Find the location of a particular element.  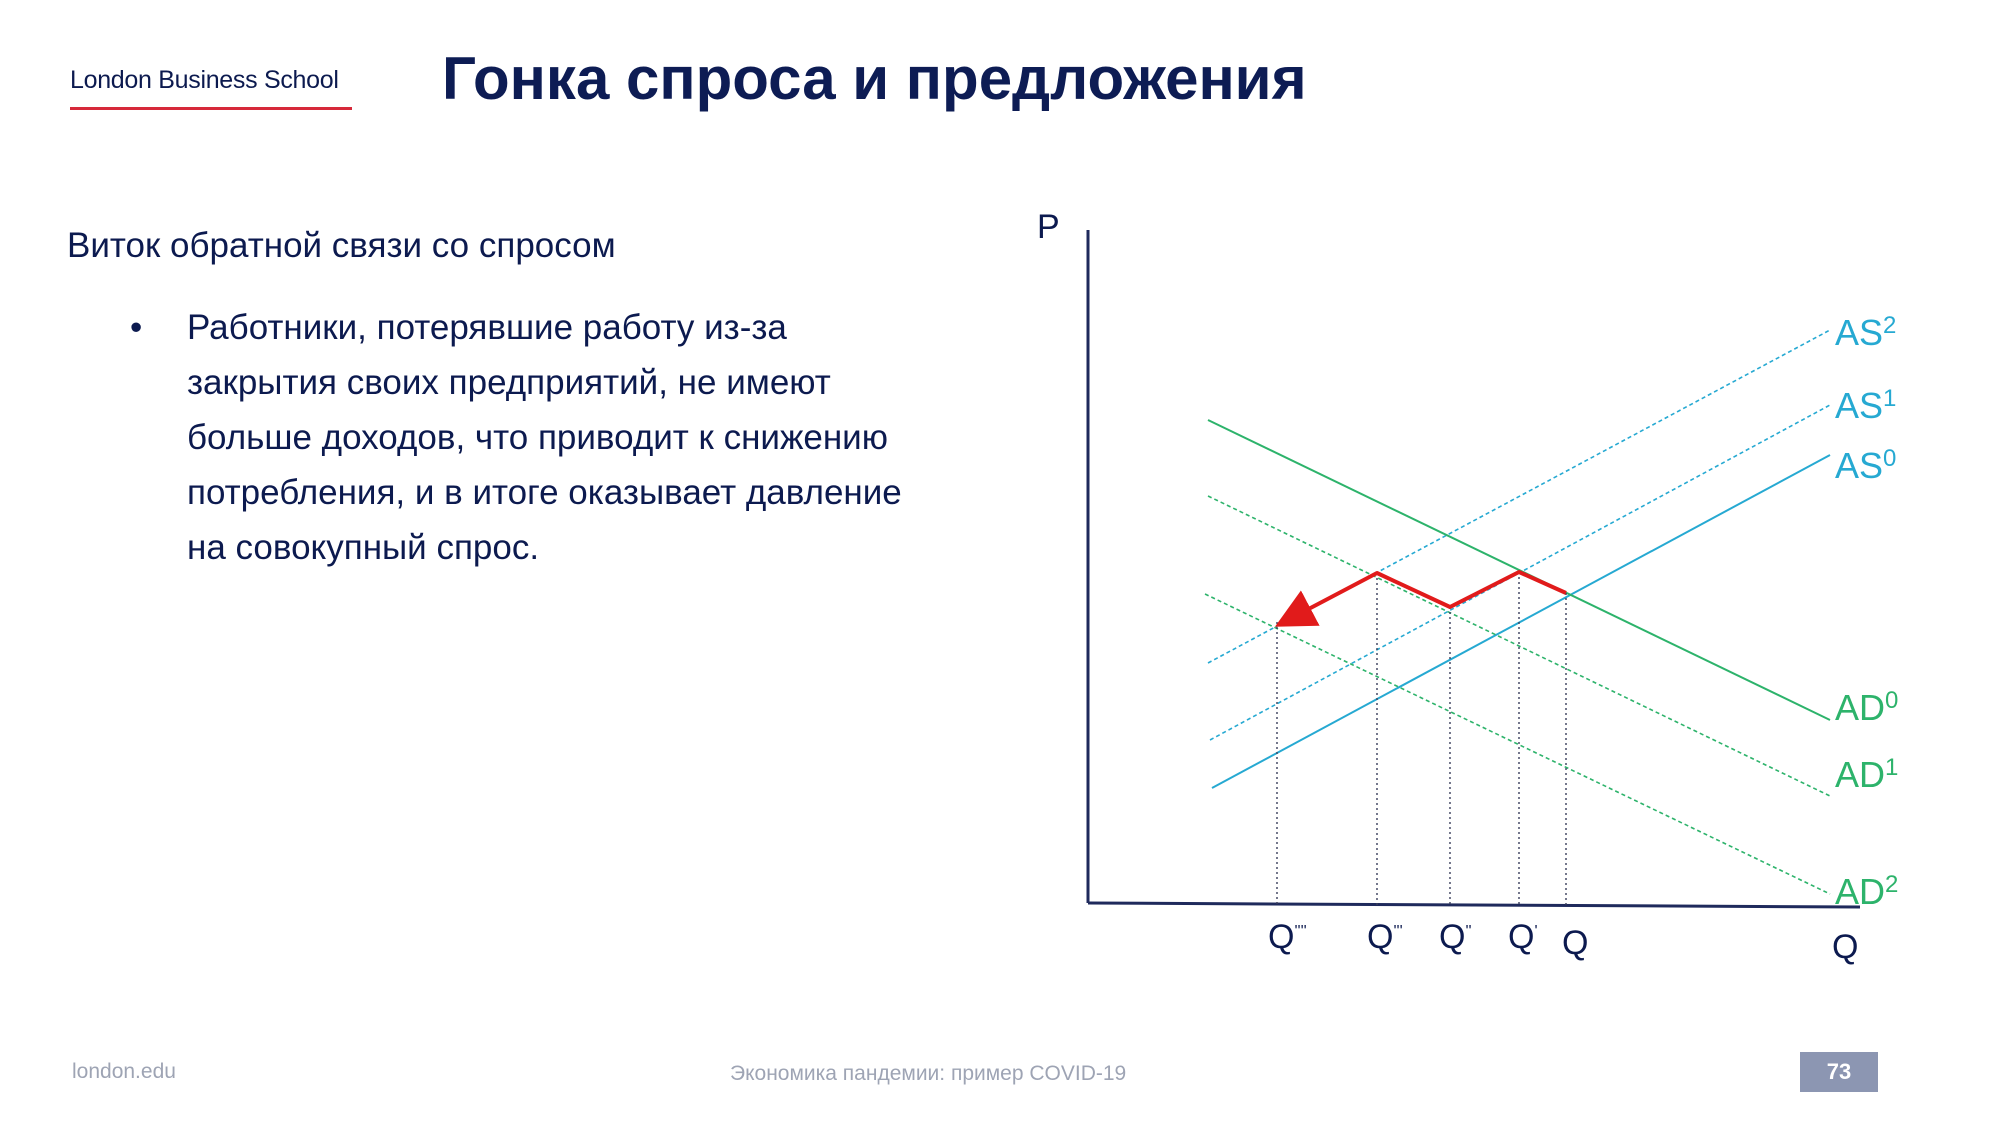

q-label-0-base: Q is located at coordinates (1575, 943).